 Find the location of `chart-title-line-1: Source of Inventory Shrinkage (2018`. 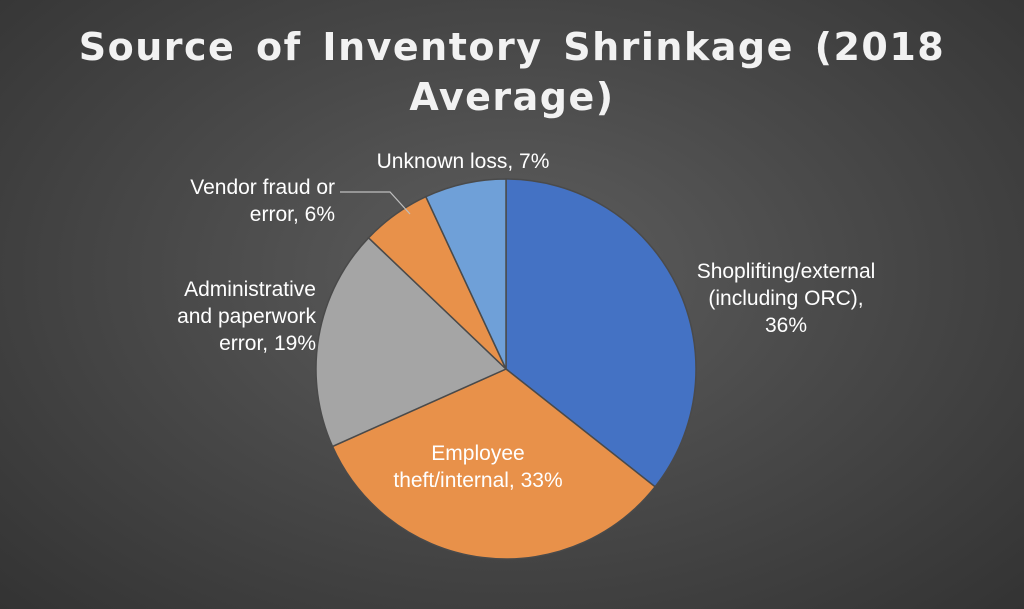

chart-title-line-1: Source of Inventory Shrinkage (2018 is located at coordinates (512, 47).